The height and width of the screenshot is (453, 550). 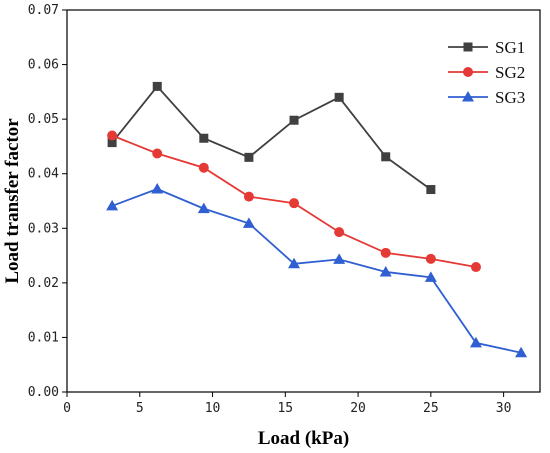 I want to click on y-tick-label: 0.02, so click(x=43, y=283).